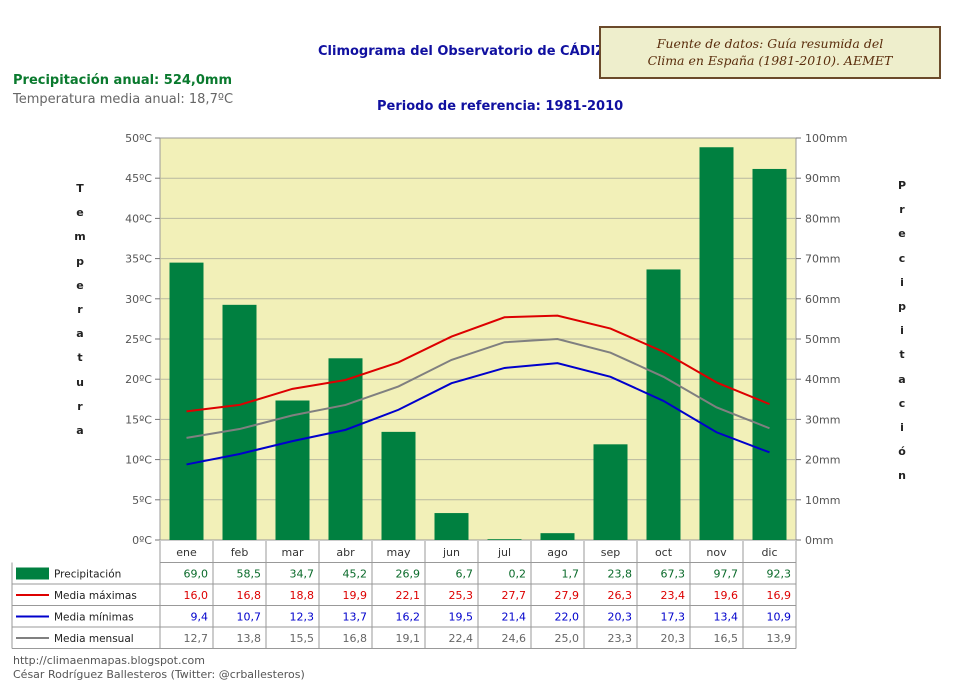 The image size is (956, 689). What do you see at coordinates (567, 617) in the screenshot?
I see `data-value: 22,0` at bounding box center [567, 617].